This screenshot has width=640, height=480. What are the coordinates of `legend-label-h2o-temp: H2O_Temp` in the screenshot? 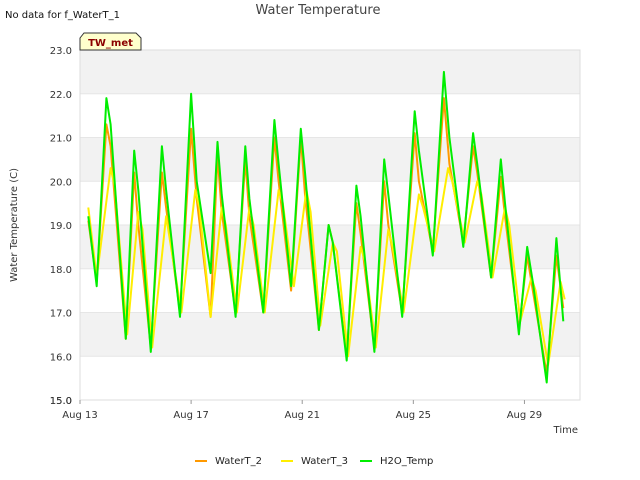 It's located at (406, 461).